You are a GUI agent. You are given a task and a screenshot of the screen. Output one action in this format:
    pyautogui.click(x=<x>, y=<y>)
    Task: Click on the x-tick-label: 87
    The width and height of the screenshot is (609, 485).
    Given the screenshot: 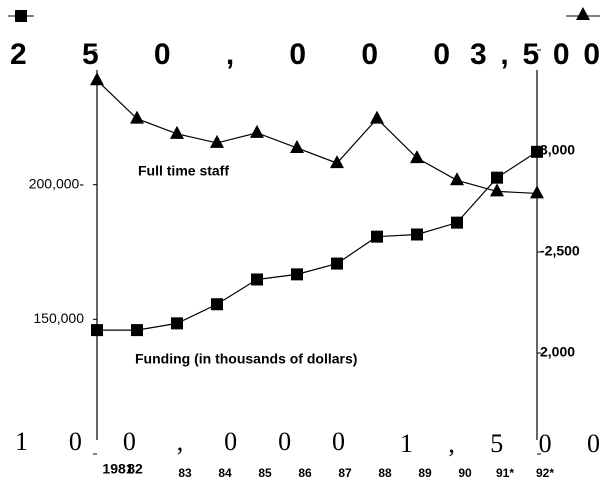 What is the action you would take?
    pyautogui.click(x=345, y=473)
    